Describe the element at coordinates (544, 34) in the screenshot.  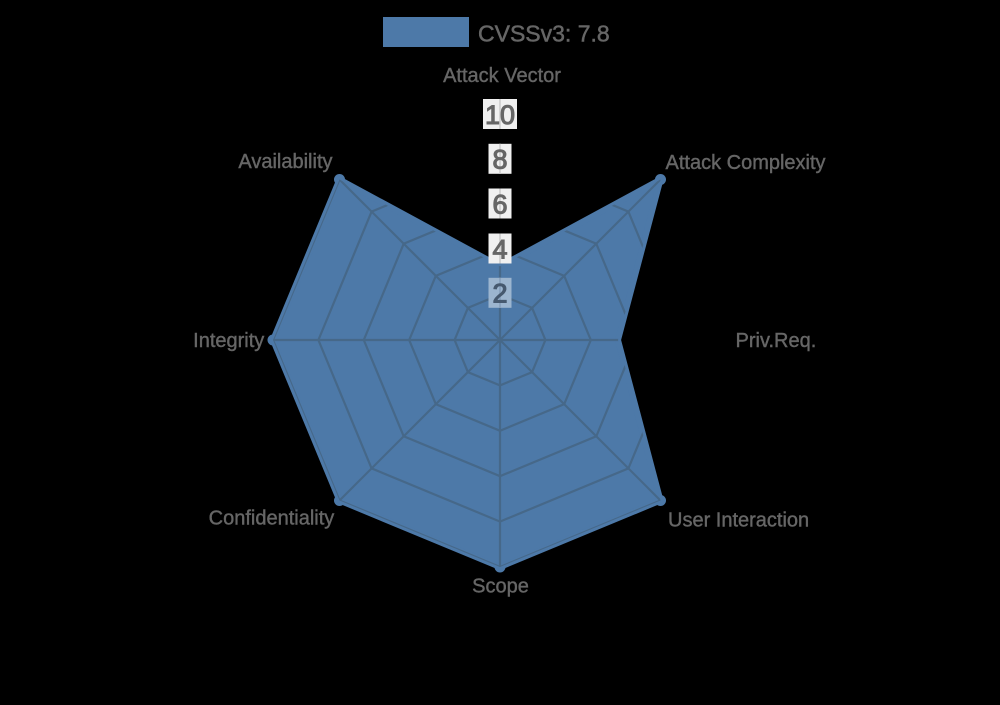
I see `svg-text: CVSSv3: 7.8` at that location.